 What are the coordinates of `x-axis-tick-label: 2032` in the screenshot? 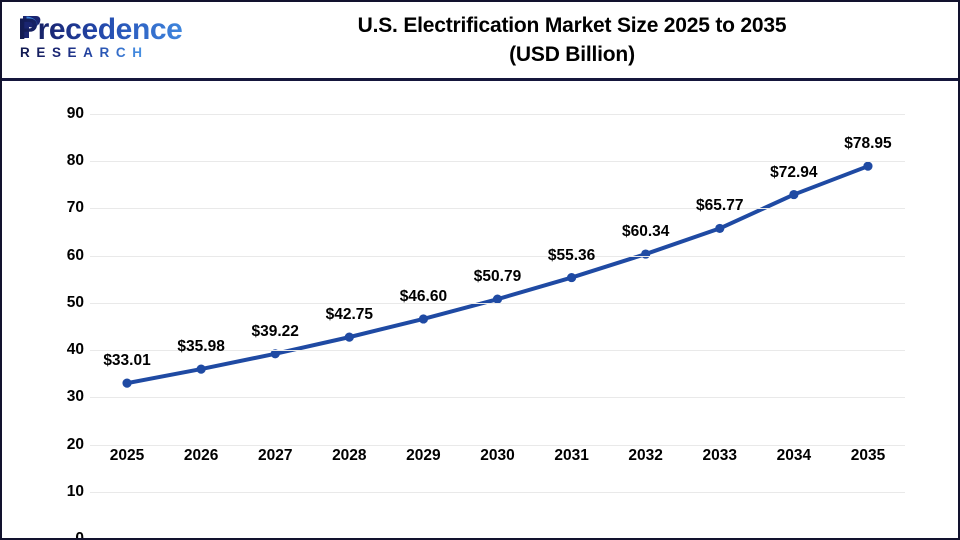 It's located at (645, 455).